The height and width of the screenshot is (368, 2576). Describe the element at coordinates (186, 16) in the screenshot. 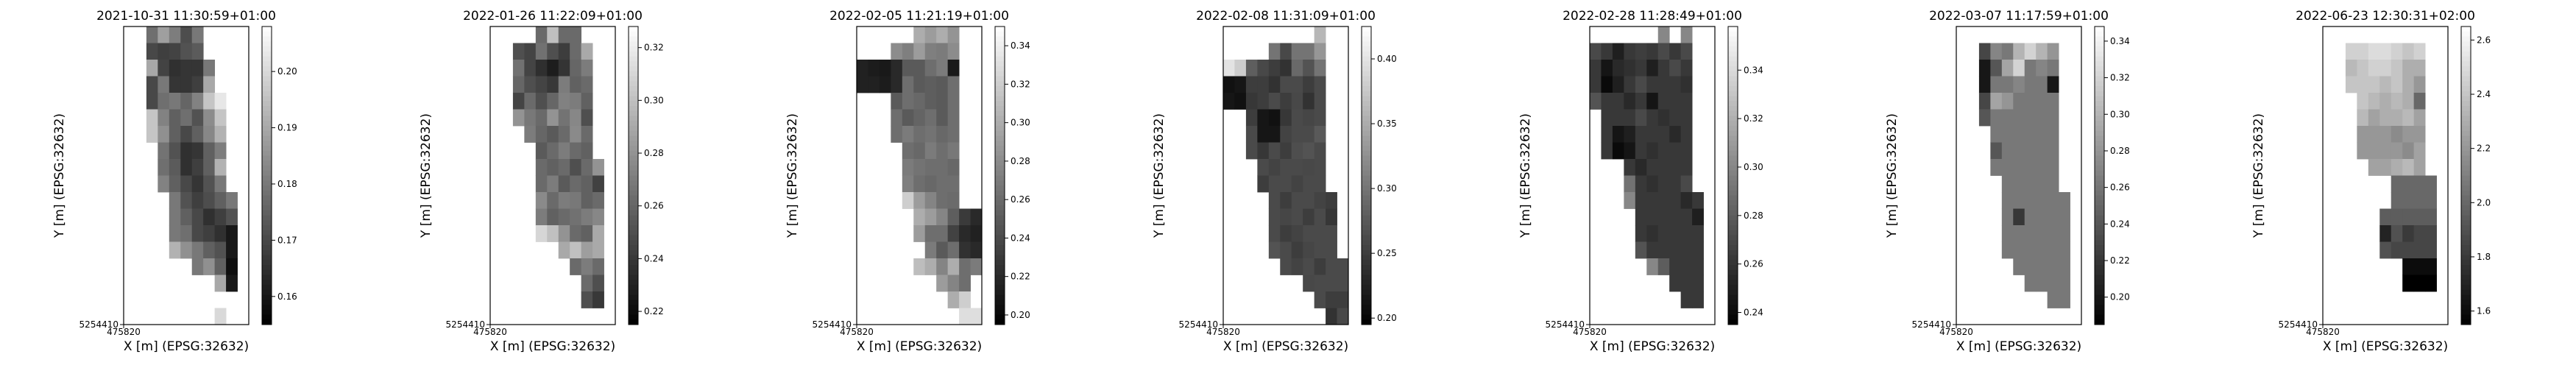

I see `panel-title: 2021-10-31 11:30:59+01:00` at that location.